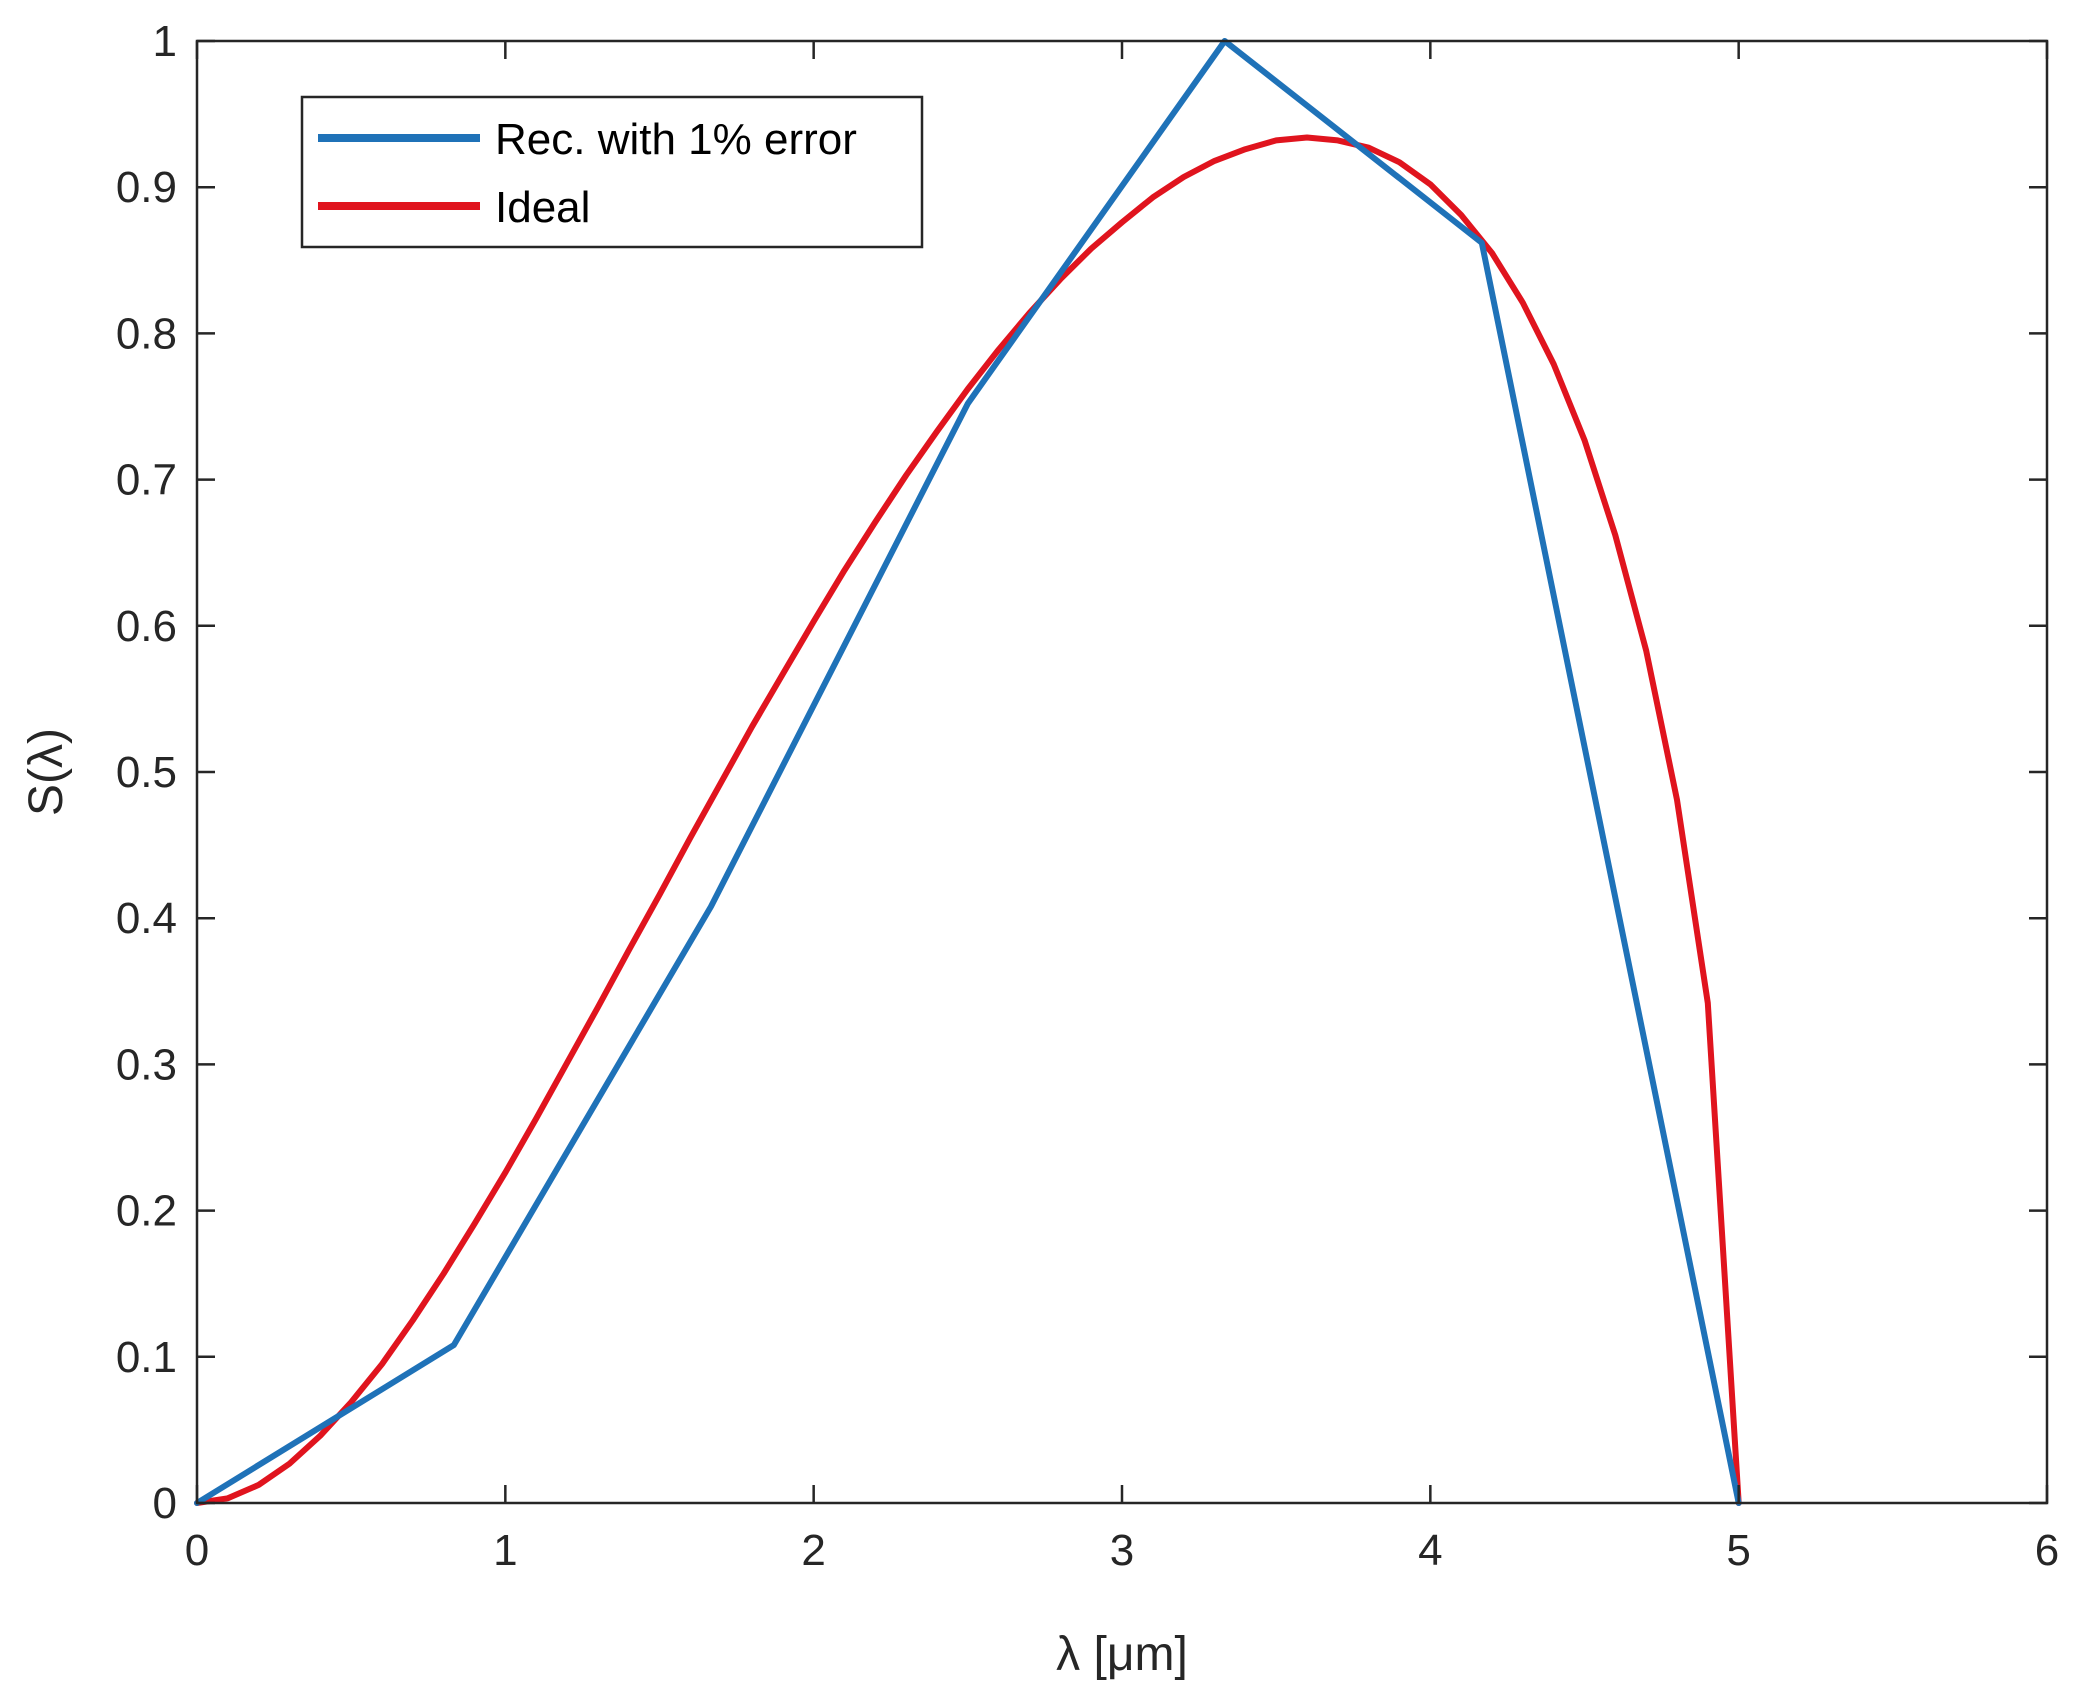  I want to click on x-tick-label: 6, so click(2047, 1550).